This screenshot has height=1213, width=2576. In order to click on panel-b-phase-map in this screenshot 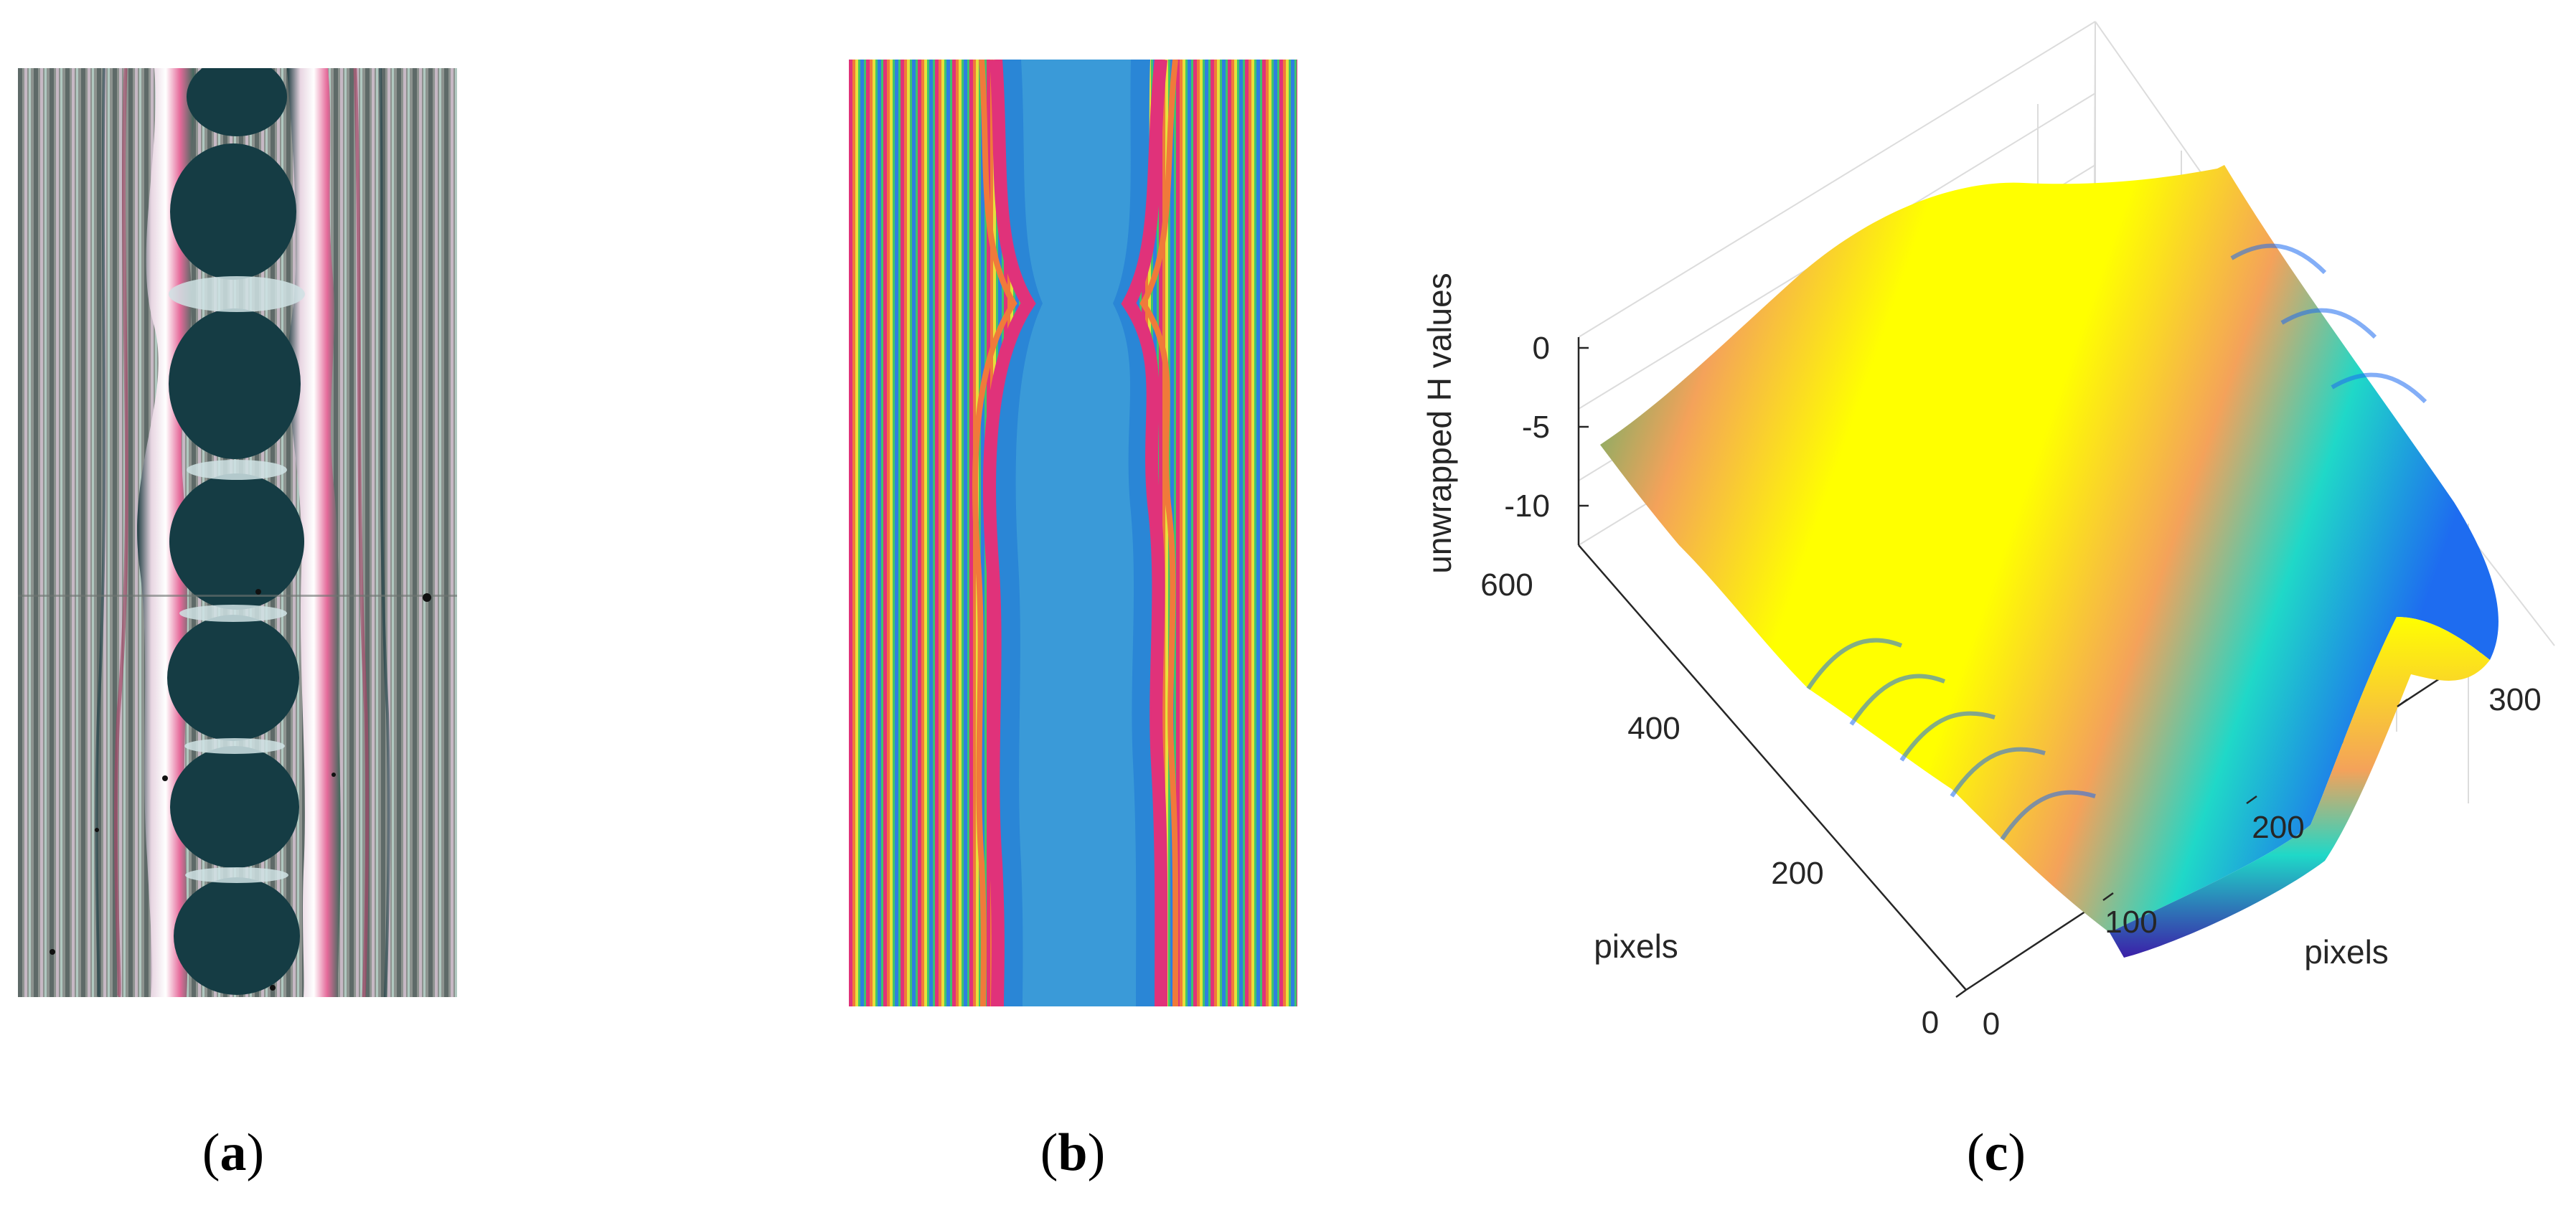, I will do `click(1073, 533)`.